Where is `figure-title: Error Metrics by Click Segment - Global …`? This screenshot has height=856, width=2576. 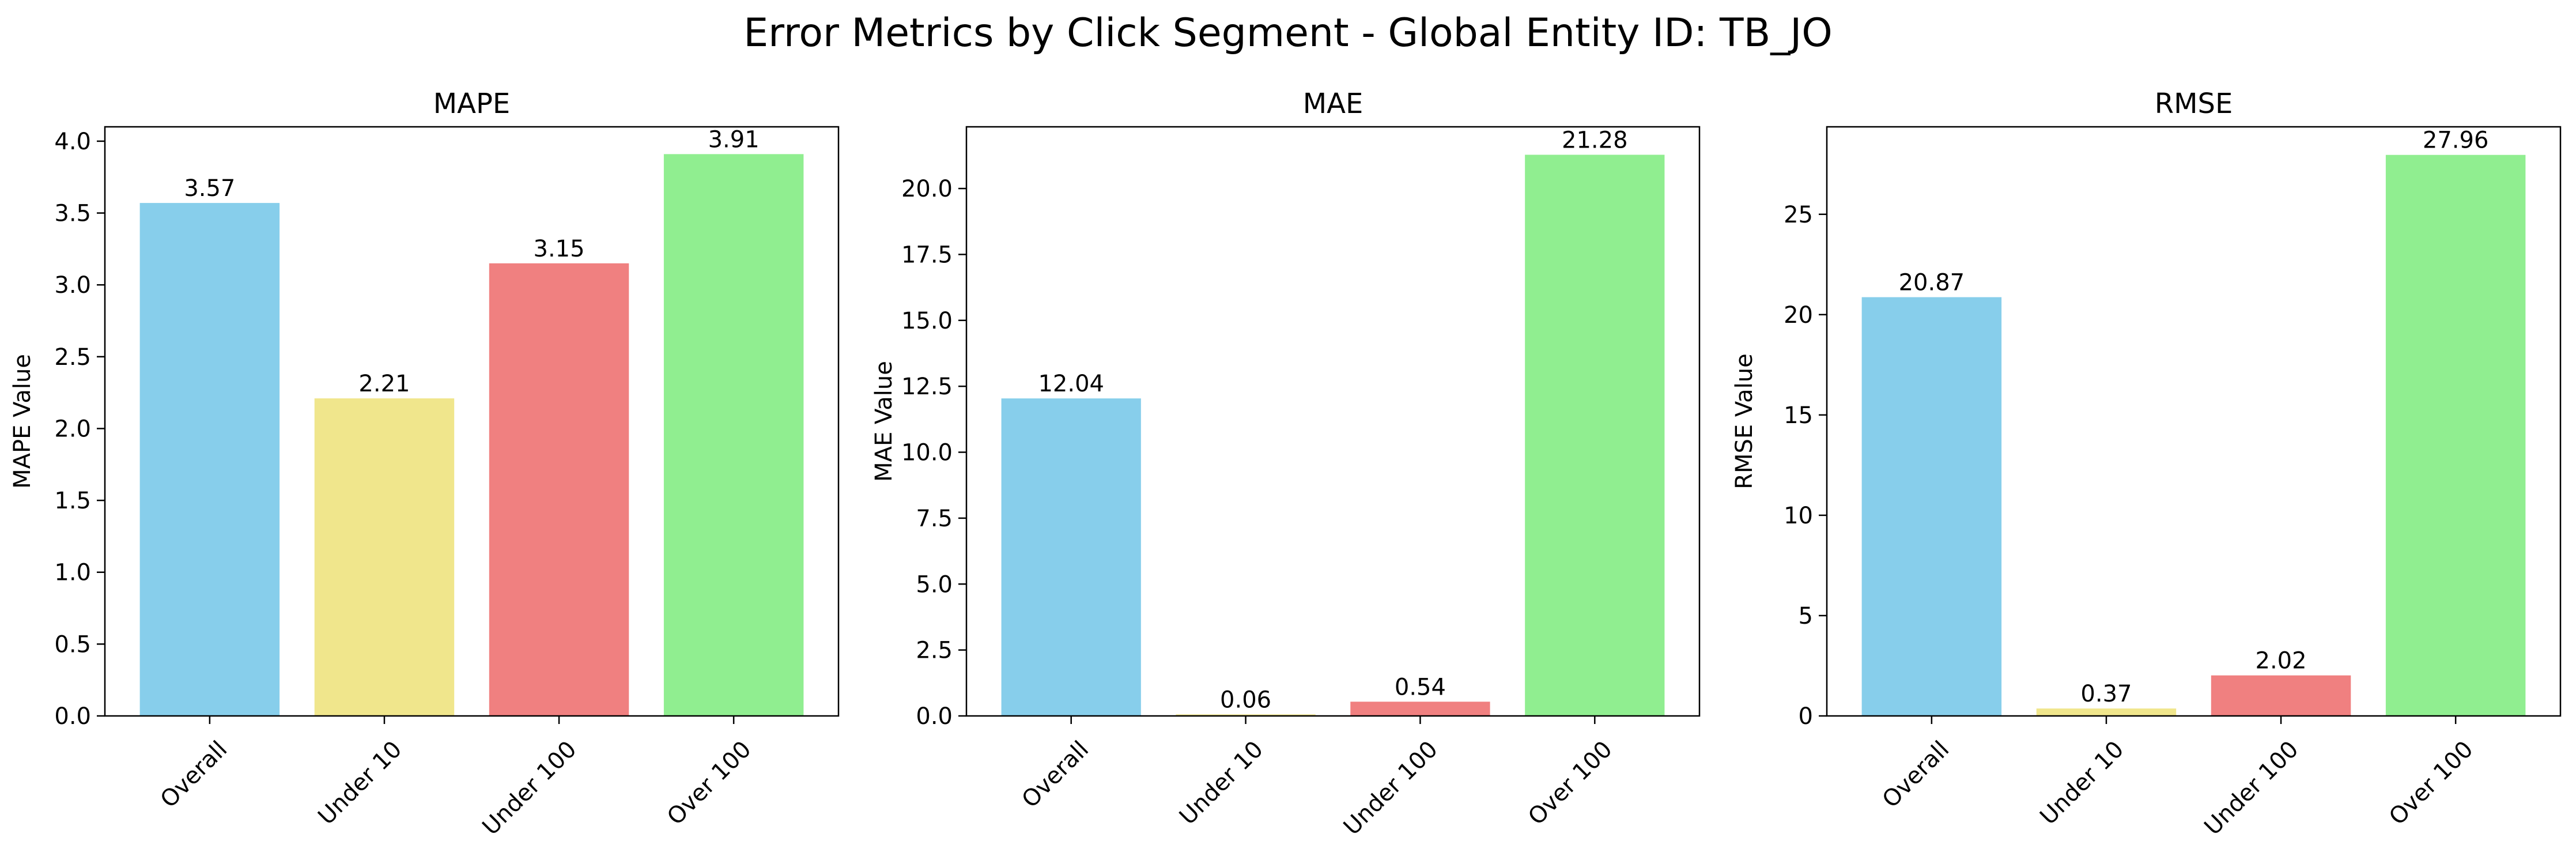 figure-title: Error Metrics by Click Segment - Global … is located at coordinates (1288, 33).